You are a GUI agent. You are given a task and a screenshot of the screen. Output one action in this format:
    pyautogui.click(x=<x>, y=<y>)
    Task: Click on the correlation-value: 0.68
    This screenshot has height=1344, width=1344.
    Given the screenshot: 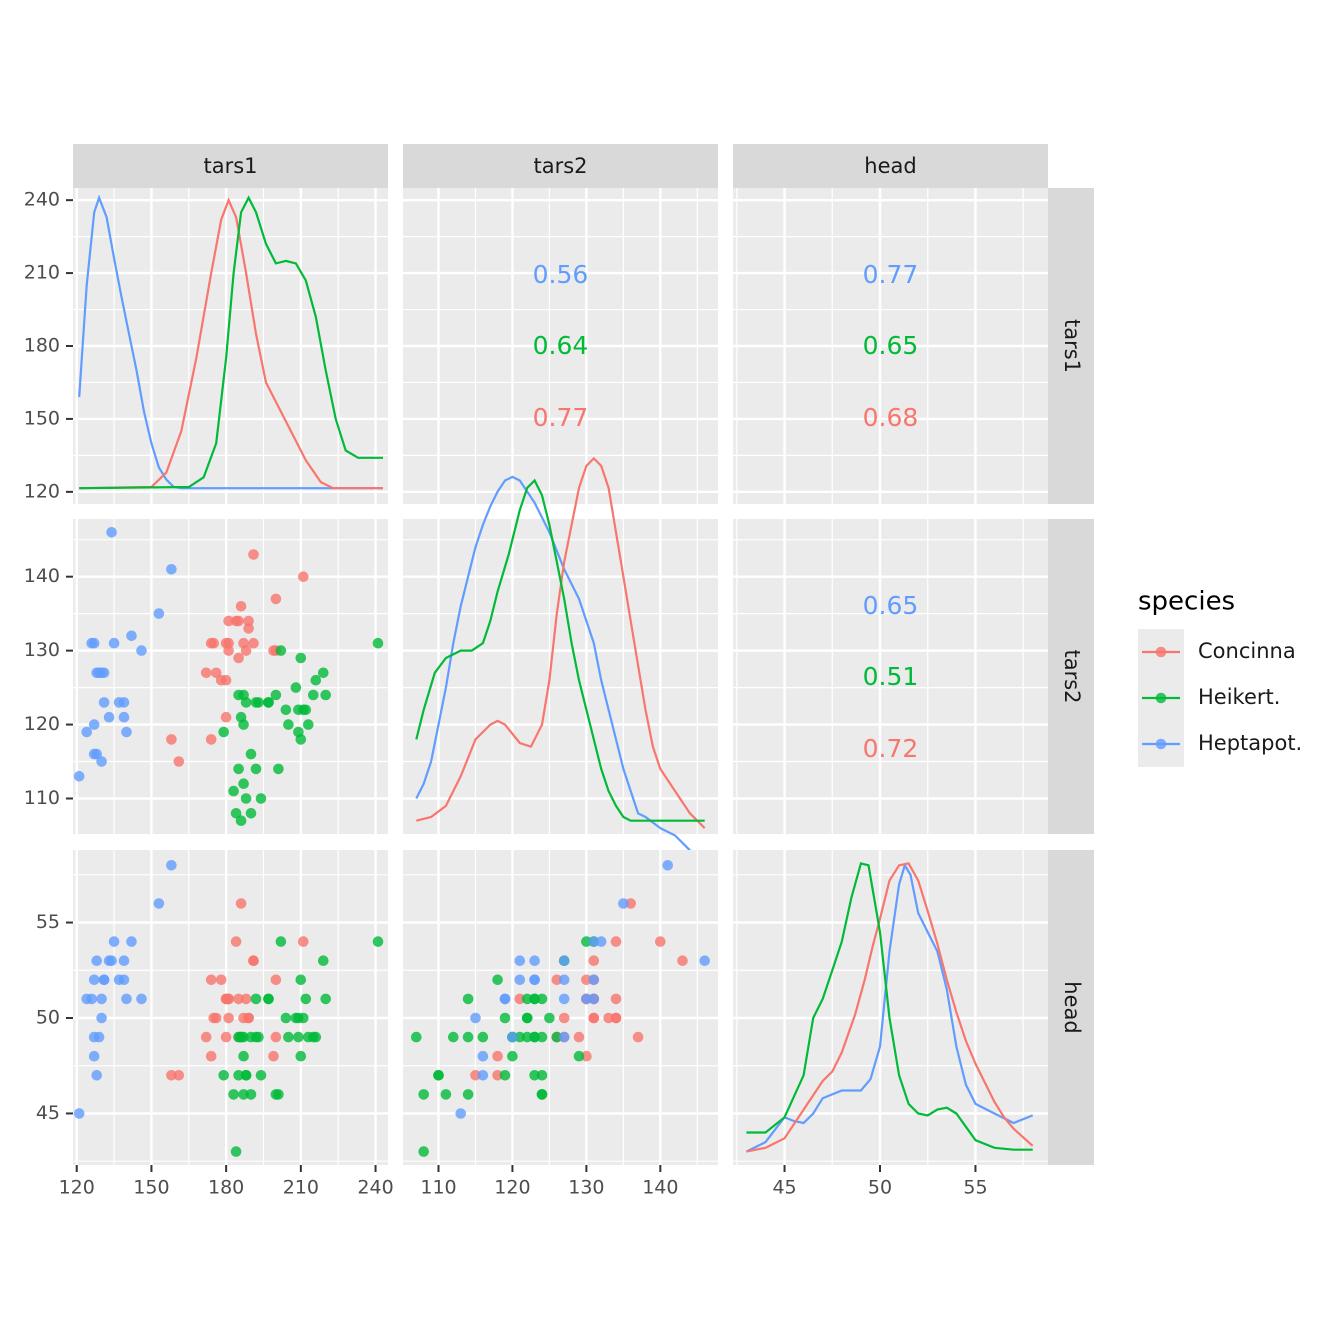 What is the action you would take?
    pyautogui.click(x=891, y=417)
    